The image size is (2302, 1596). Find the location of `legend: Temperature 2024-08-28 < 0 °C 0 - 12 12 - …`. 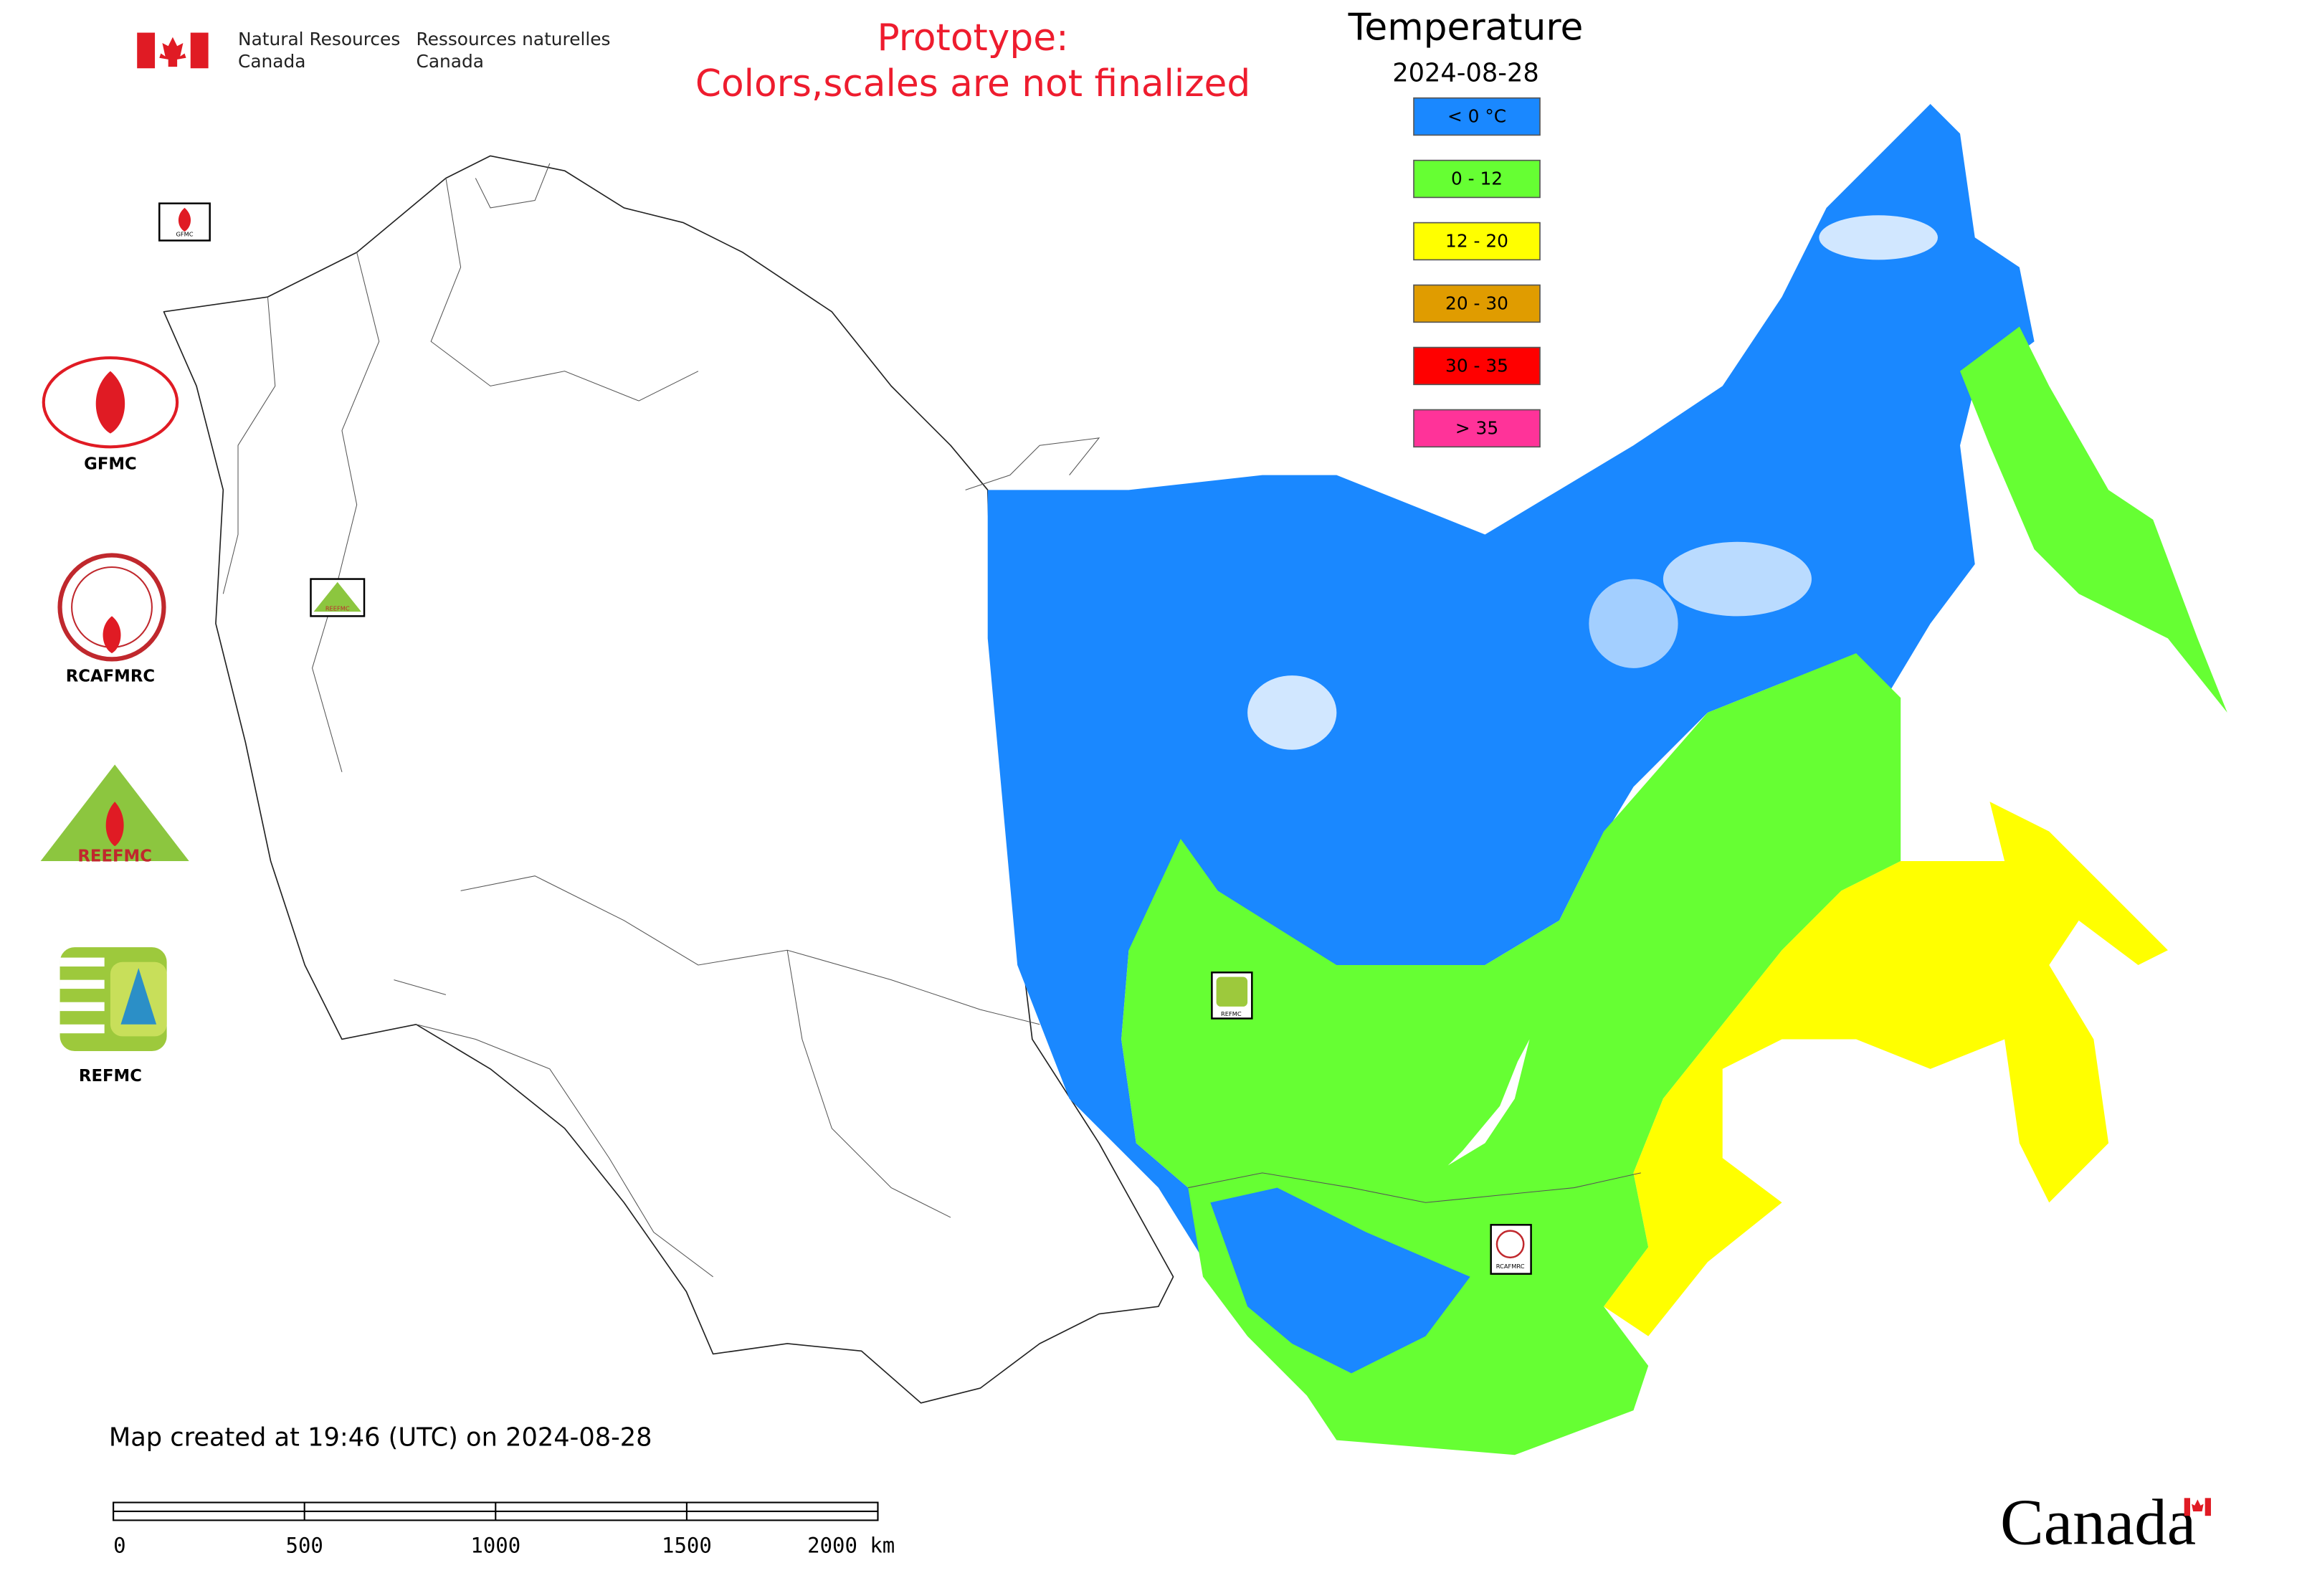

legend: Temperature 2024-08-28 < 0 °C 0 - 12 12 - … is located at coordinates (1466, 227).